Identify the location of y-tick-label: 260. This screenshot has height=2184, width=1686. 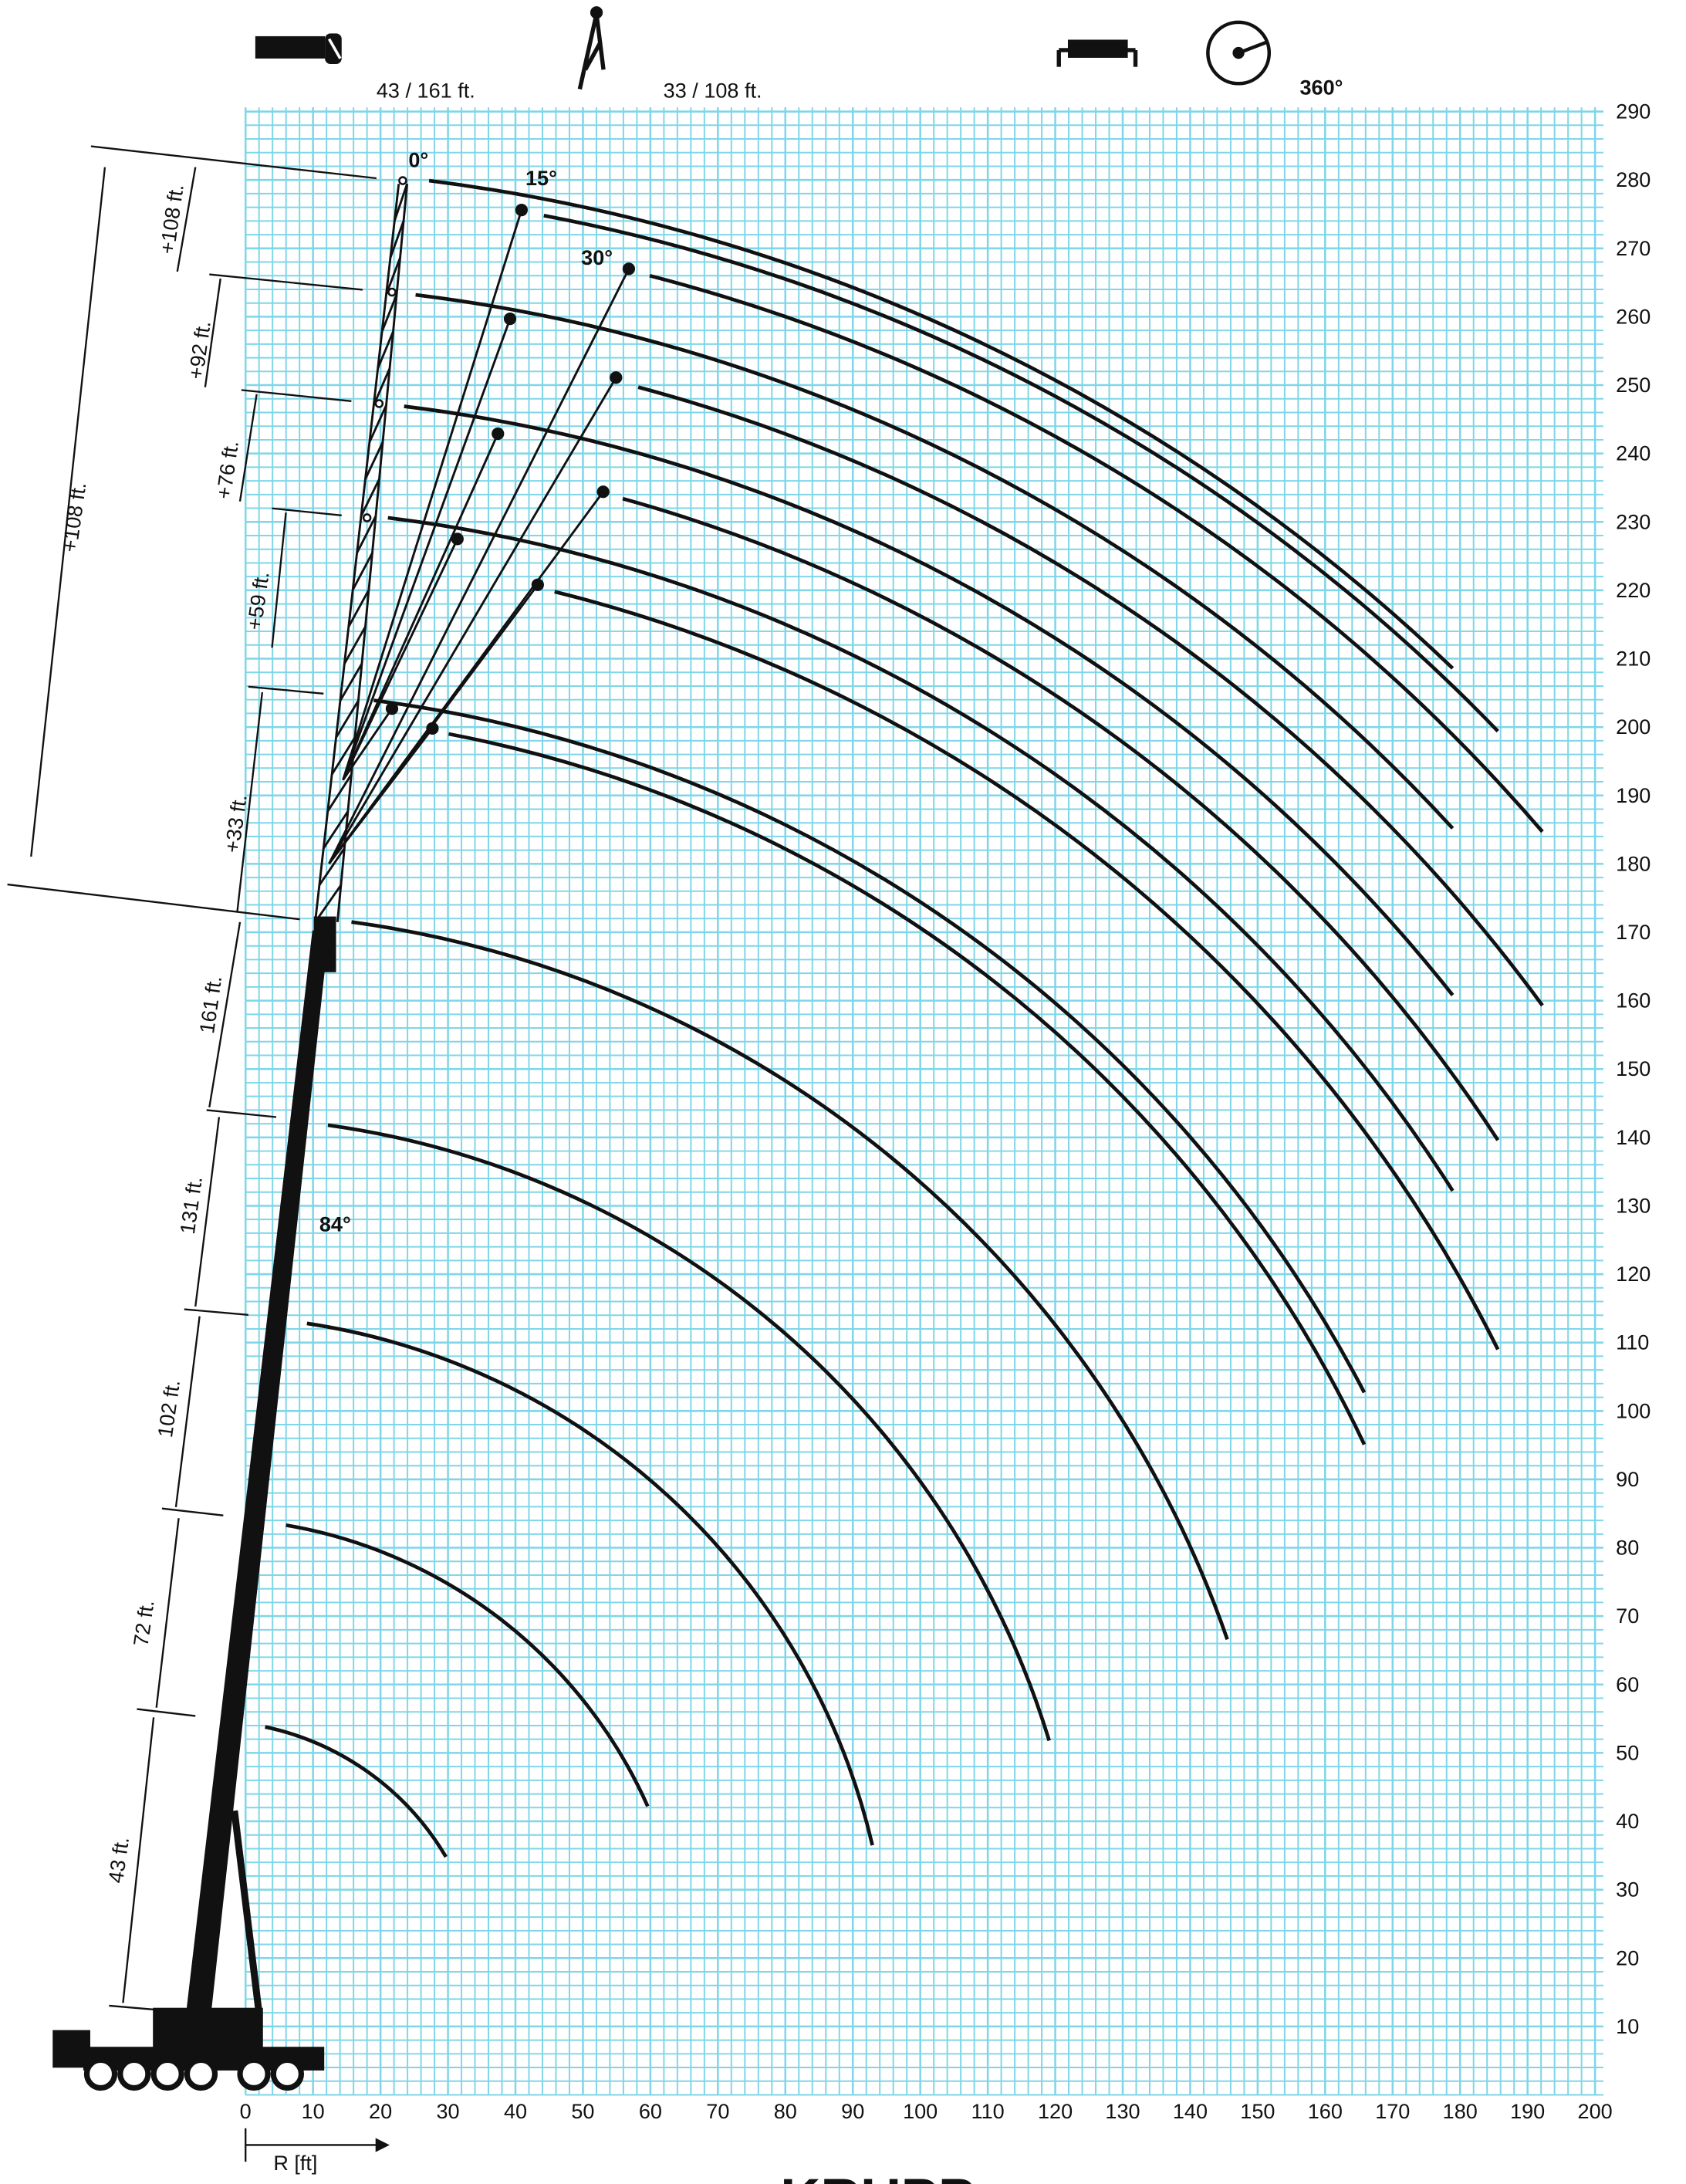
(1633, 316).